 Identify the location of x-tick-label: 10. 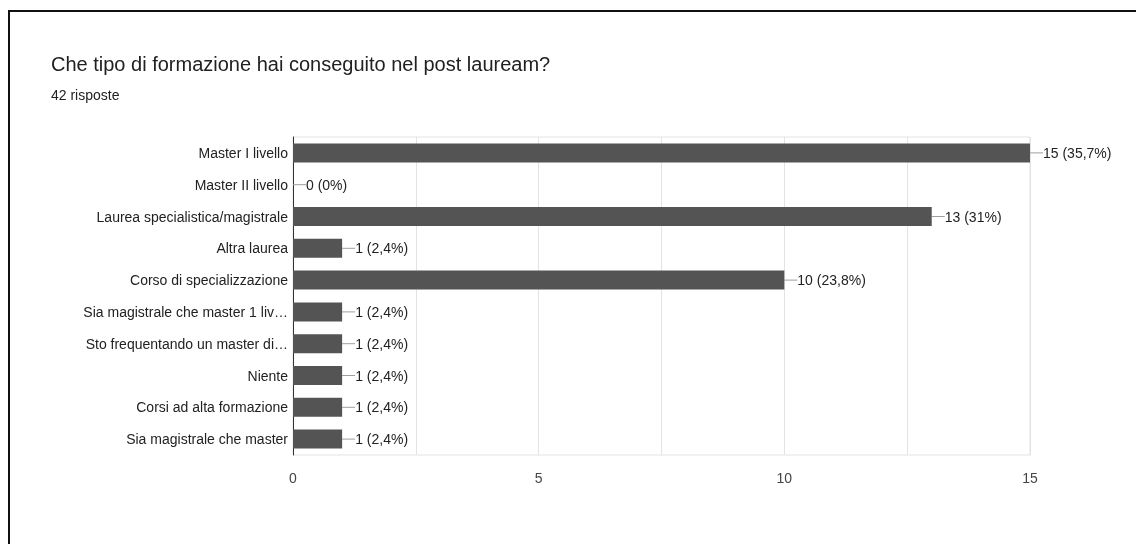
(784, 478).